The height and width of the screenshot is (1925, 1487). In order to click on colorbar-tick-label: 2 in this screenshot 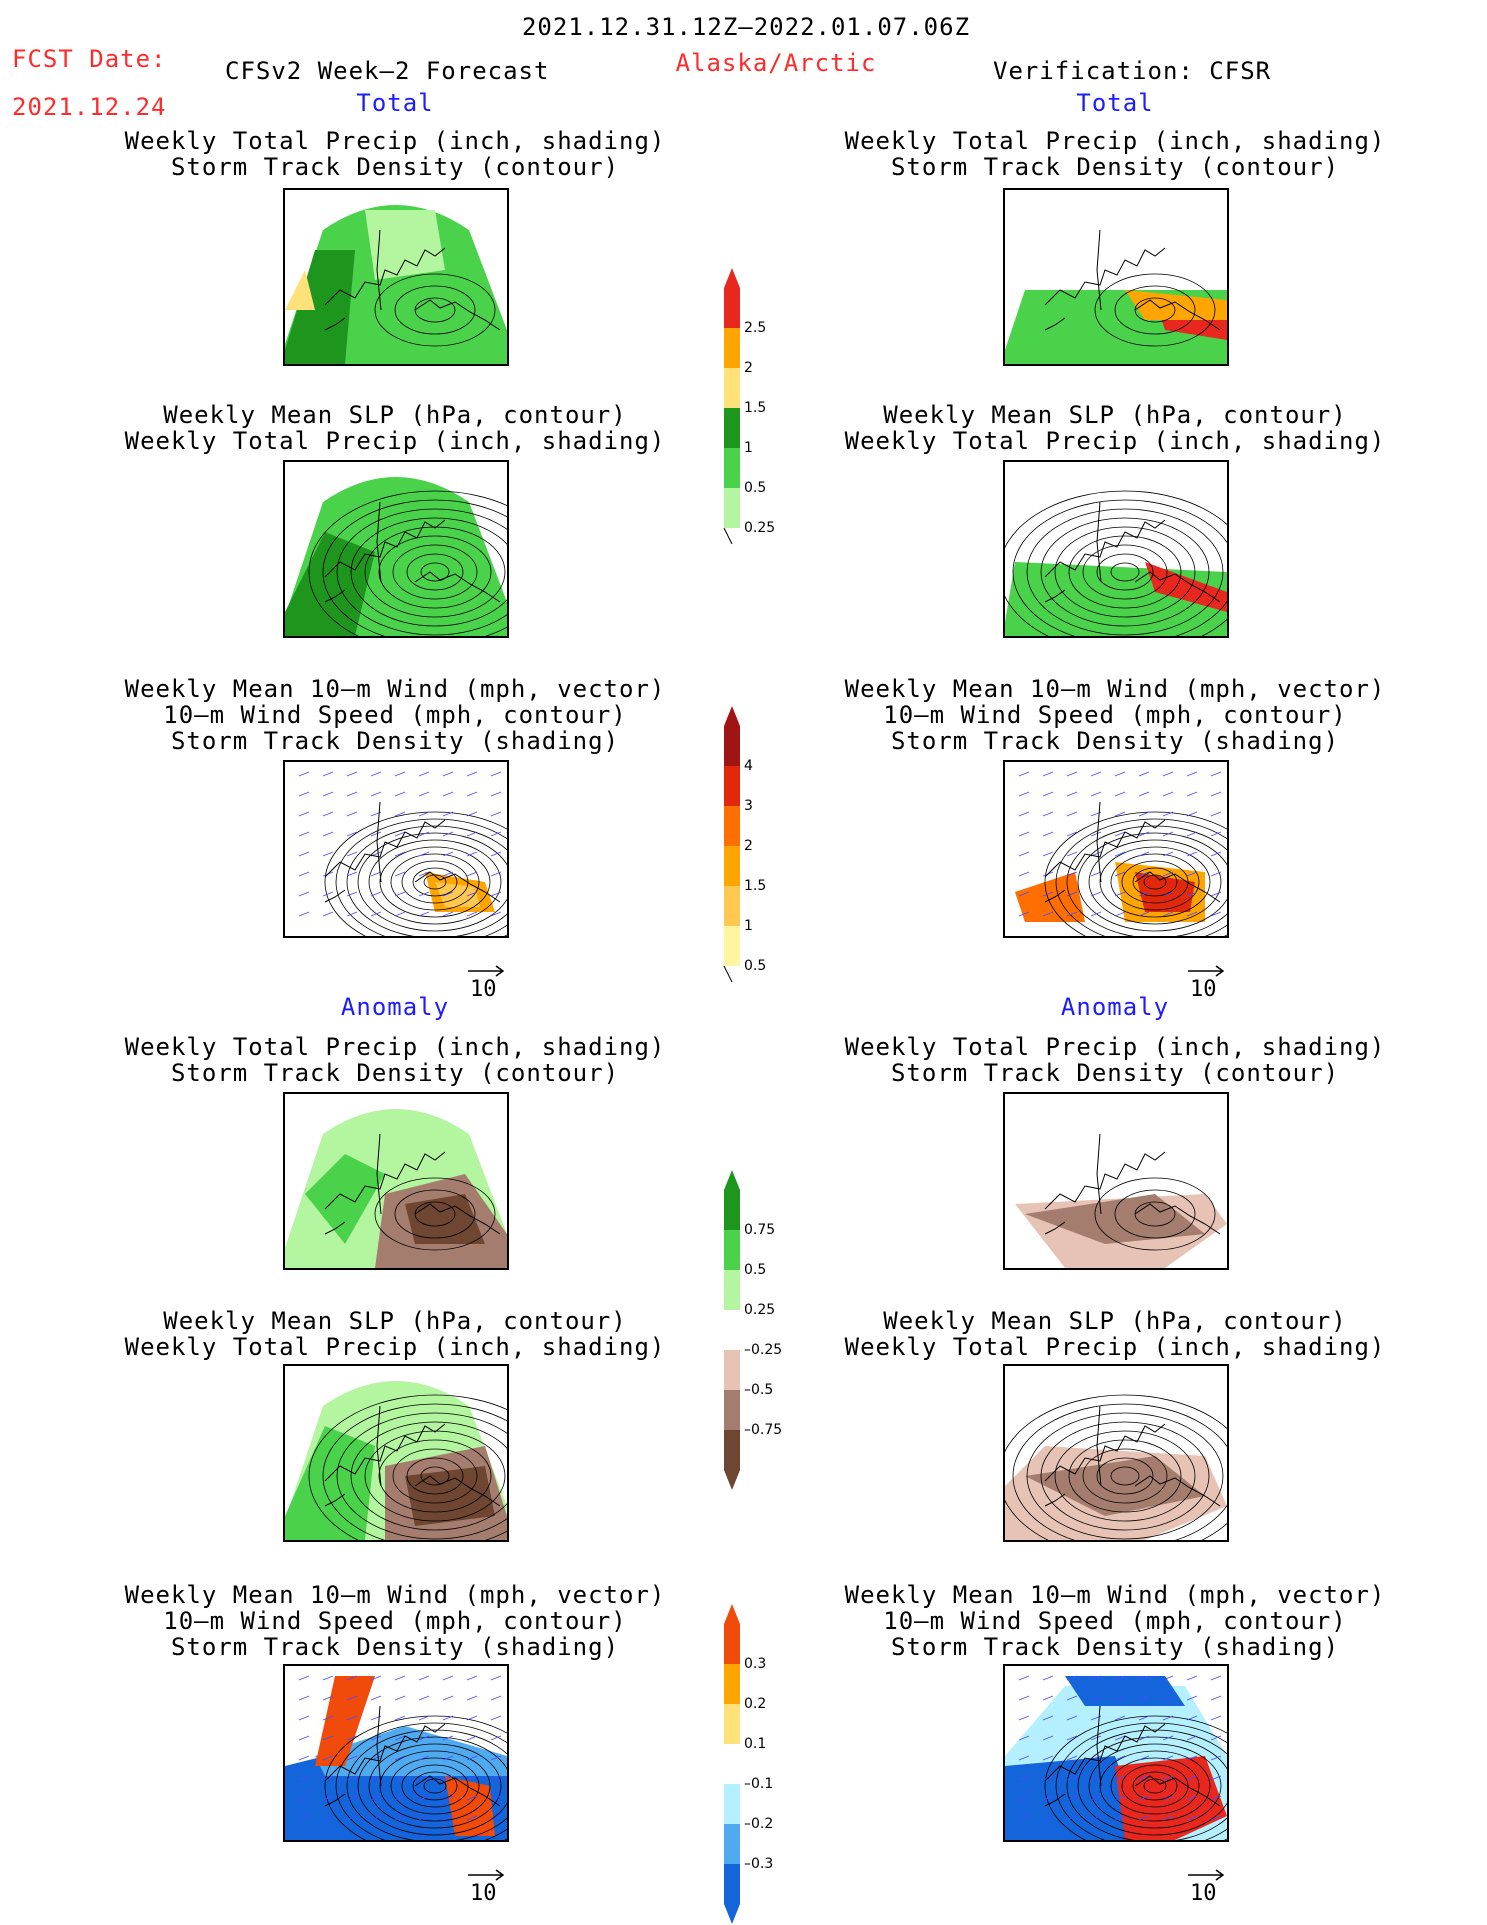, I will do `click(748, 846)`.